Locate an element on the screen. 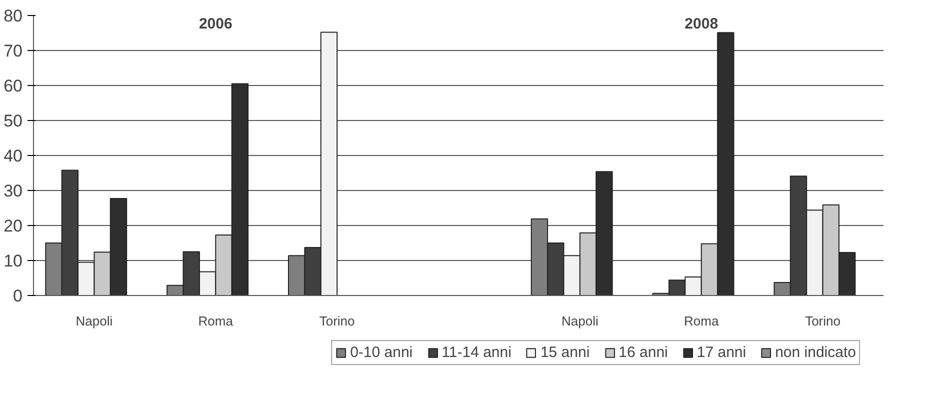 This screenshot has width=937, height=419. legend-label: 0-10 anni is located at coordinates (381, 352).